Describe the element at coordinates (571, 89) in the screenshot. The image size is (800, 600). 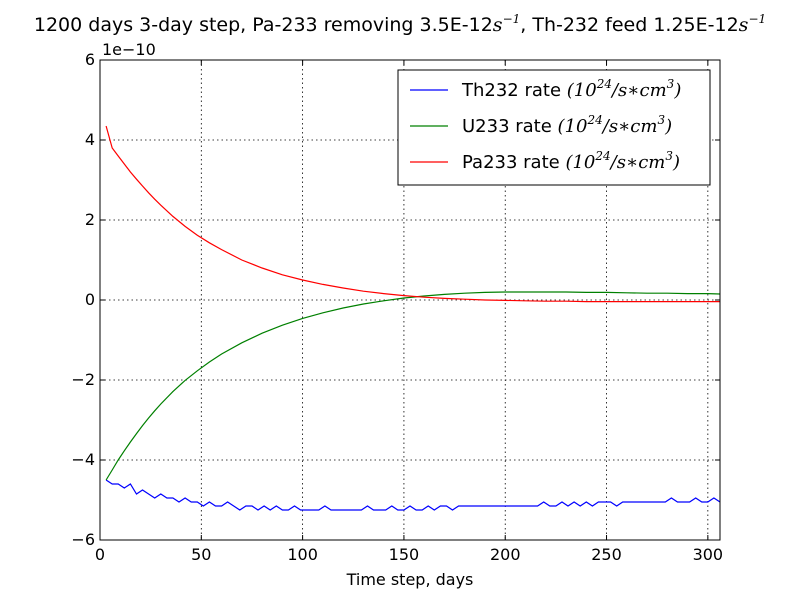
I see `legend-entry: Th232 rate (1024/s∗cm3)` at that location.